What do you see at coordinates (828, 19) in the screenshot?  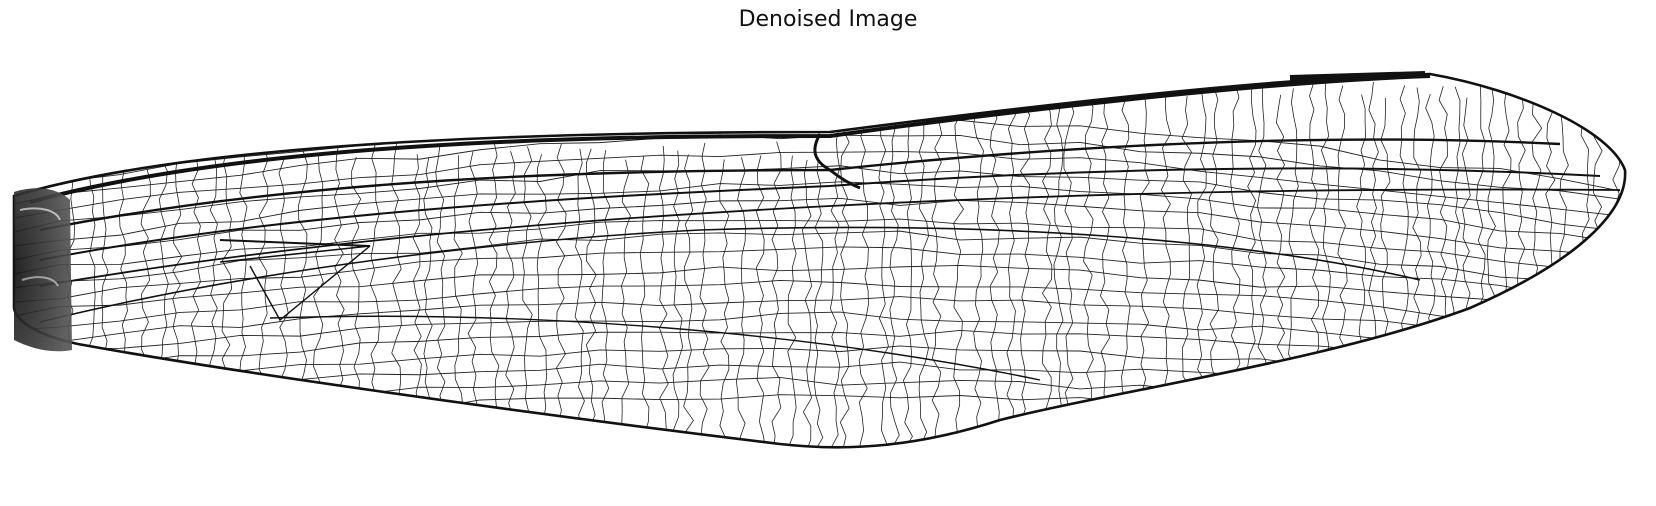 I see `figure-title: Denoised Image` at bounding box center [828, 19].